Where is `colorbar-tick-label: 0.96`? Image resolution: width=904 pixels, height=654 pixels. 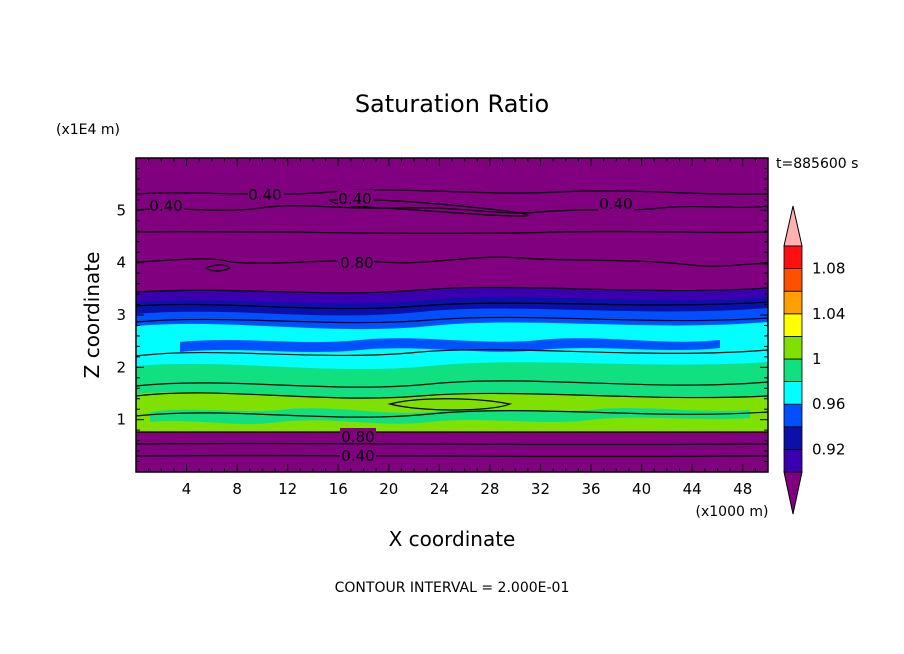 colorbar-tick-label: 0.96 is located at coordinates (828, 404).